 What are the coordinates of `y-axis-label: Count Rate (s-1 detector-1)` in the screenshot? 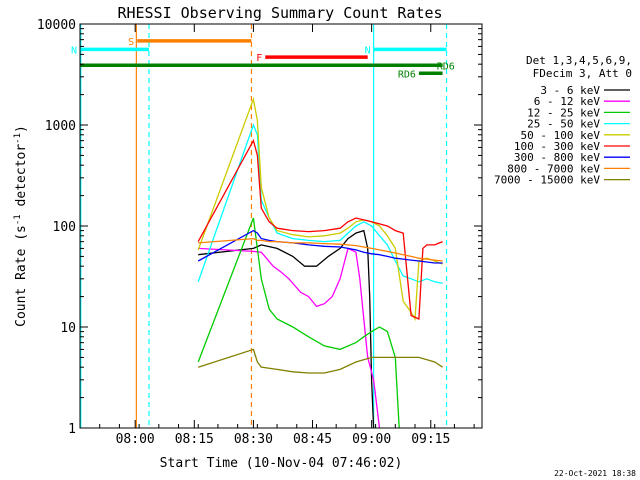 It's located at (21, 226).